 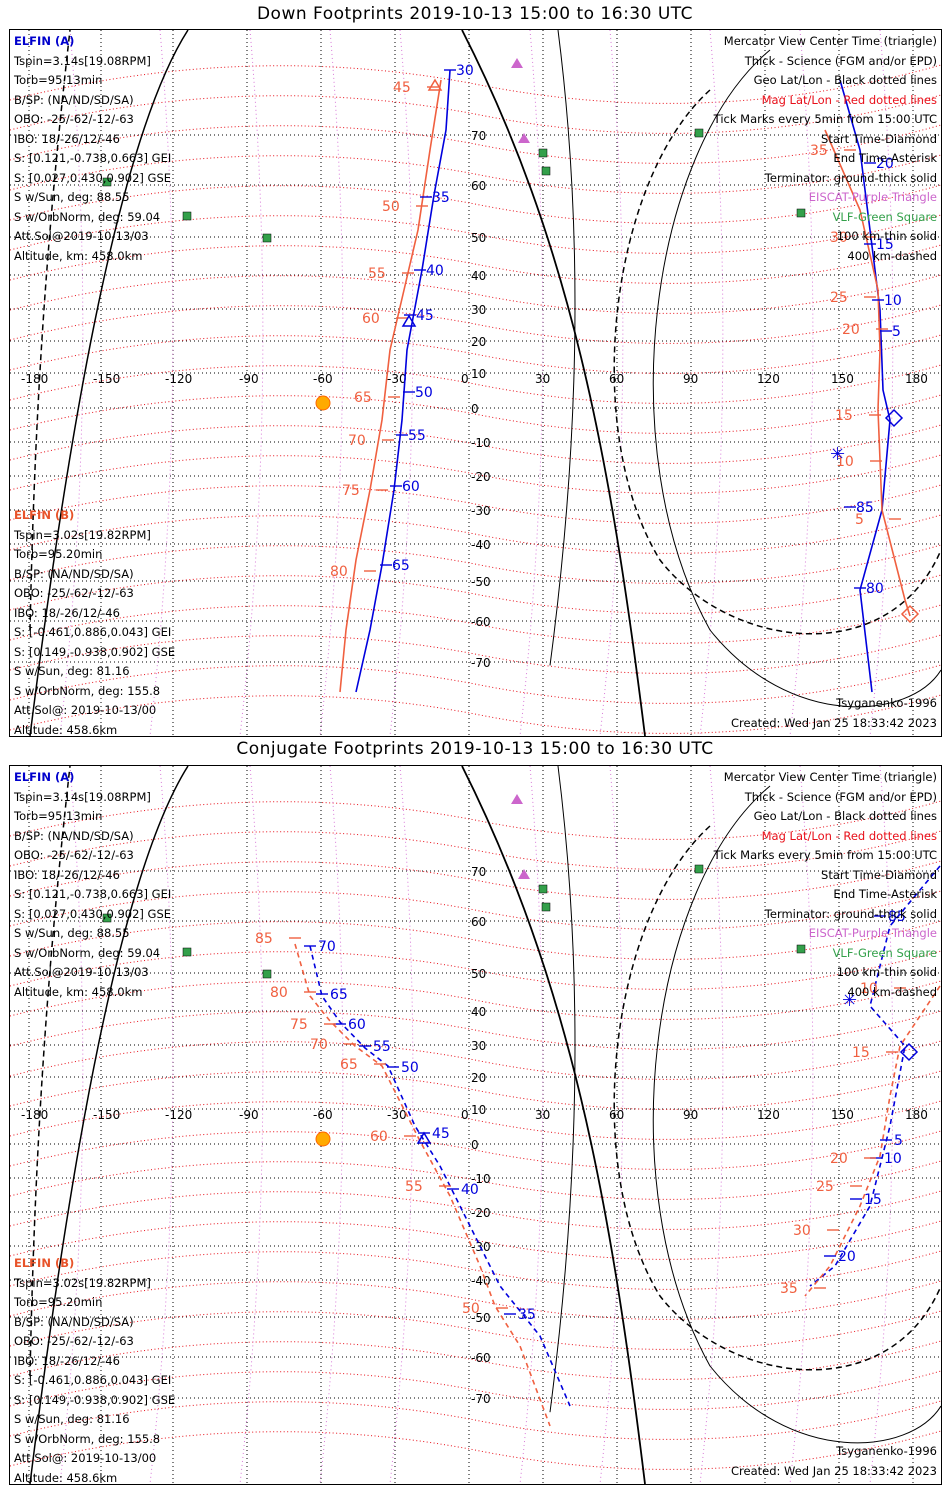 I want to click on elfin-a-line: S w/Sun, deg: 88.55, so click(x=72, y=197).